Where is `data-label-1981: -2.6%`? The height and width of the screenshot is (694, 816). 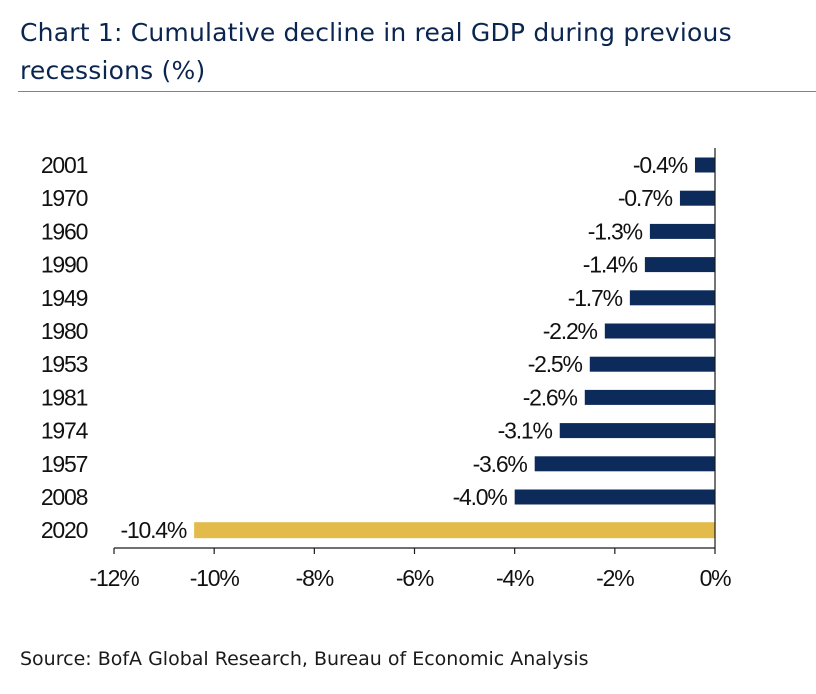
data-label-1981: -2.6% is located at coordinates (550, 397).